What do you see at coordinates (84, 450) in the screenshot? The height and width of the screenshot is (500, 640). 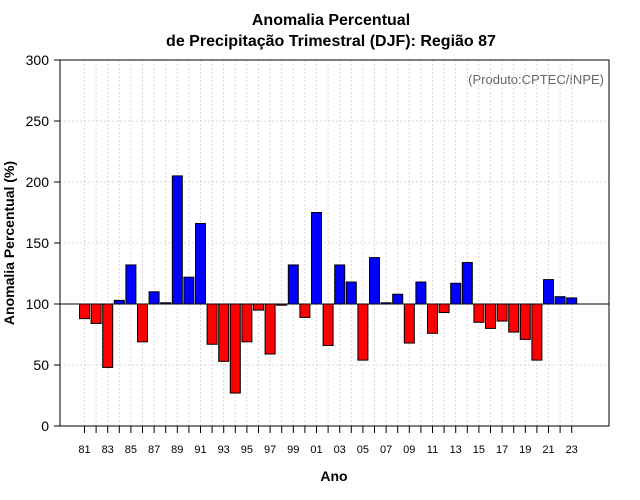 I see `x-tick-label-81: 81` at bounding box center [84, 450].